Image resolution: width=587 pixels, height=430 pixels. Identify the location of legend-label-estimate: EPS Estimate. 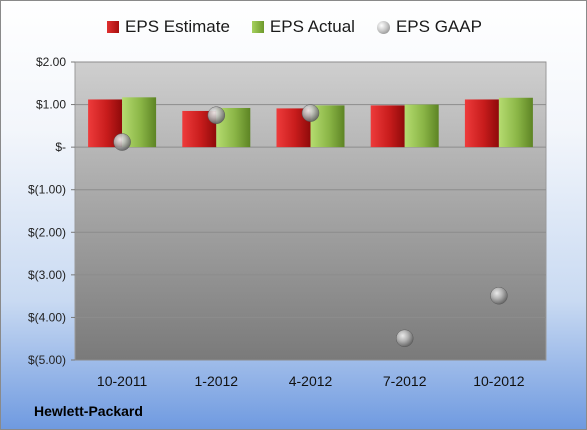
(177, 26).